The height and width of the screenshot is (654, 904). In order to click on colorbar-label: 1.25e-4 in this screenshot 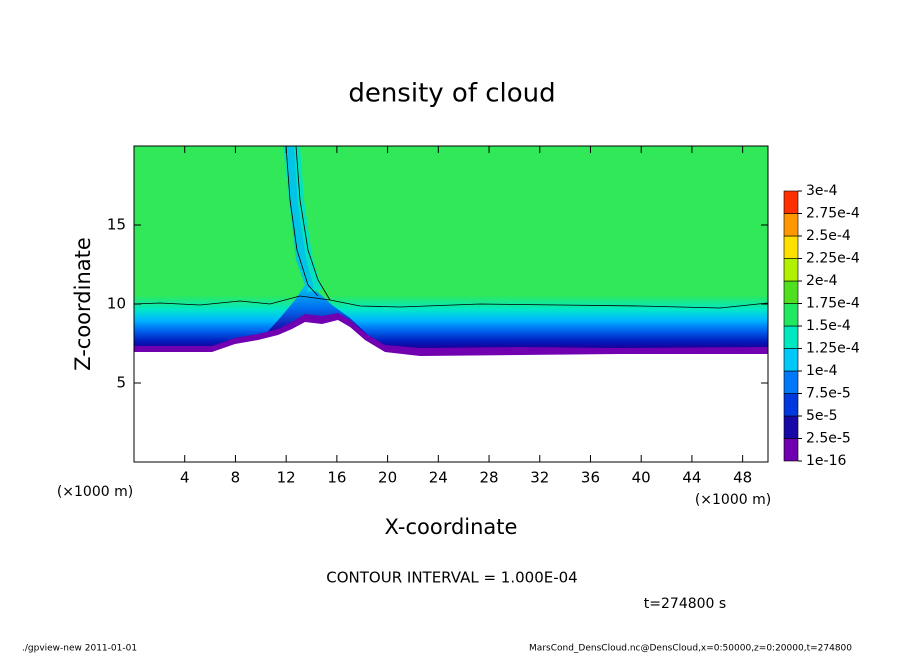, I will do `click(833, 349)`.